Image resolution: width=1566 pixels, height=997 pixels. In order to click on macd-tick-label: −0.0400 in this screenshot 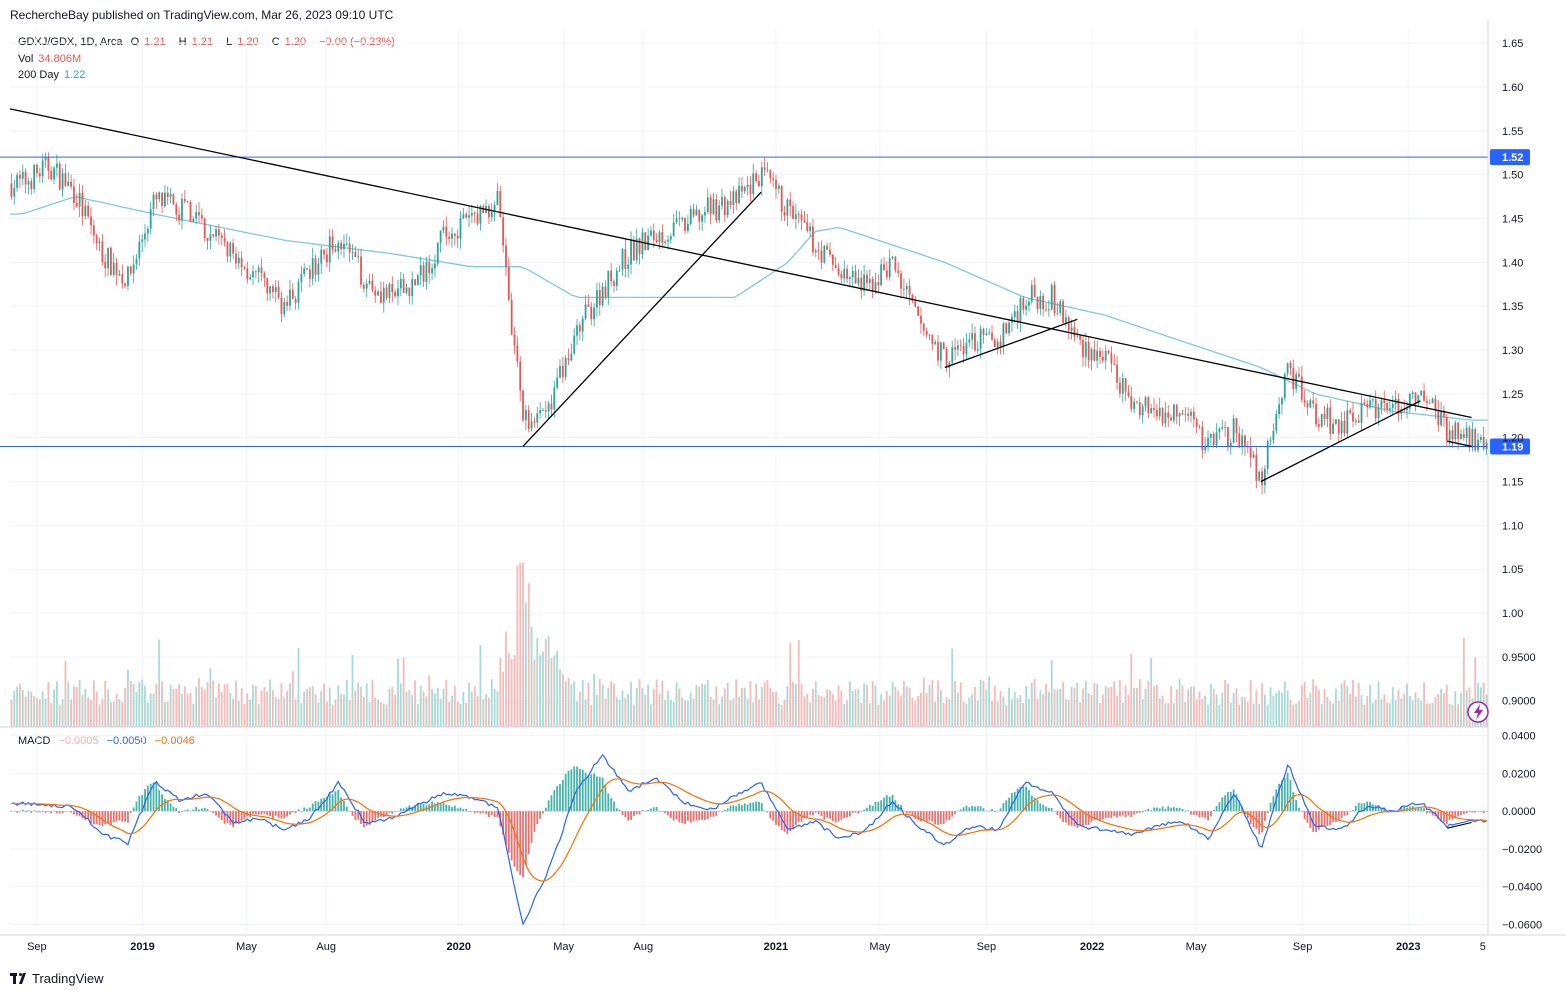, I will do `click(1522, 888)`.